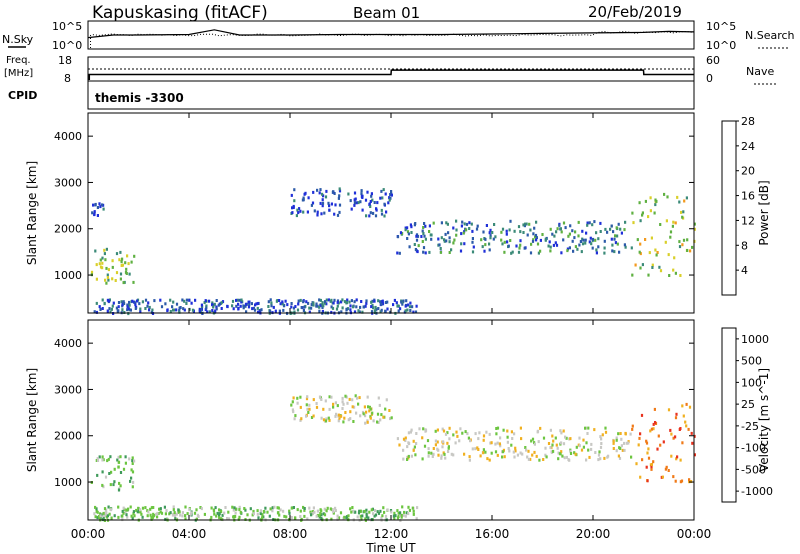  I want to click on cpid-strip: themis -3300, so click(391, 95).